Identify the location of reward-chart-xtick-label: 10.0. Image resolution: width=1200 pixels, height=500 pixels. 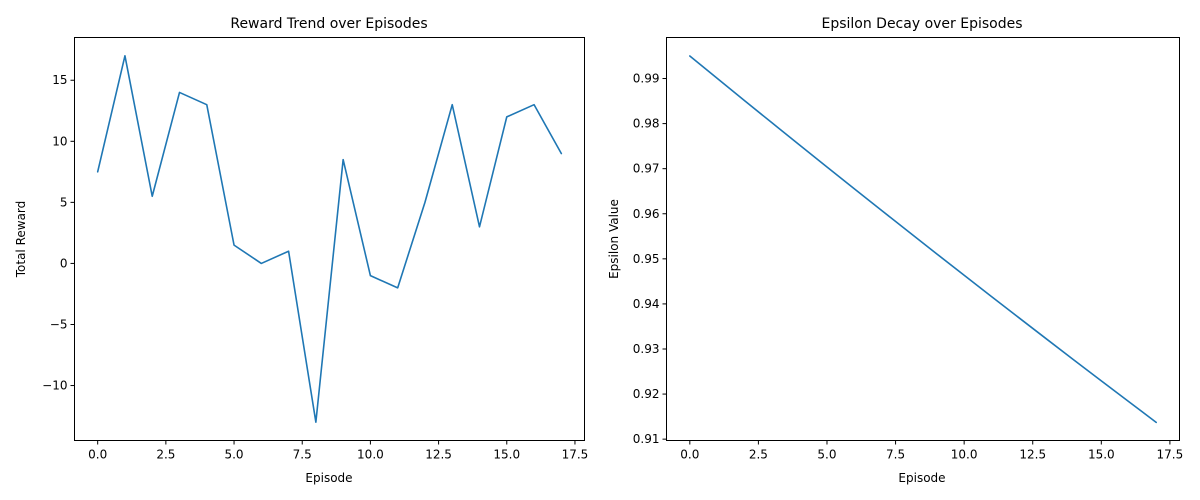
(370, 455).